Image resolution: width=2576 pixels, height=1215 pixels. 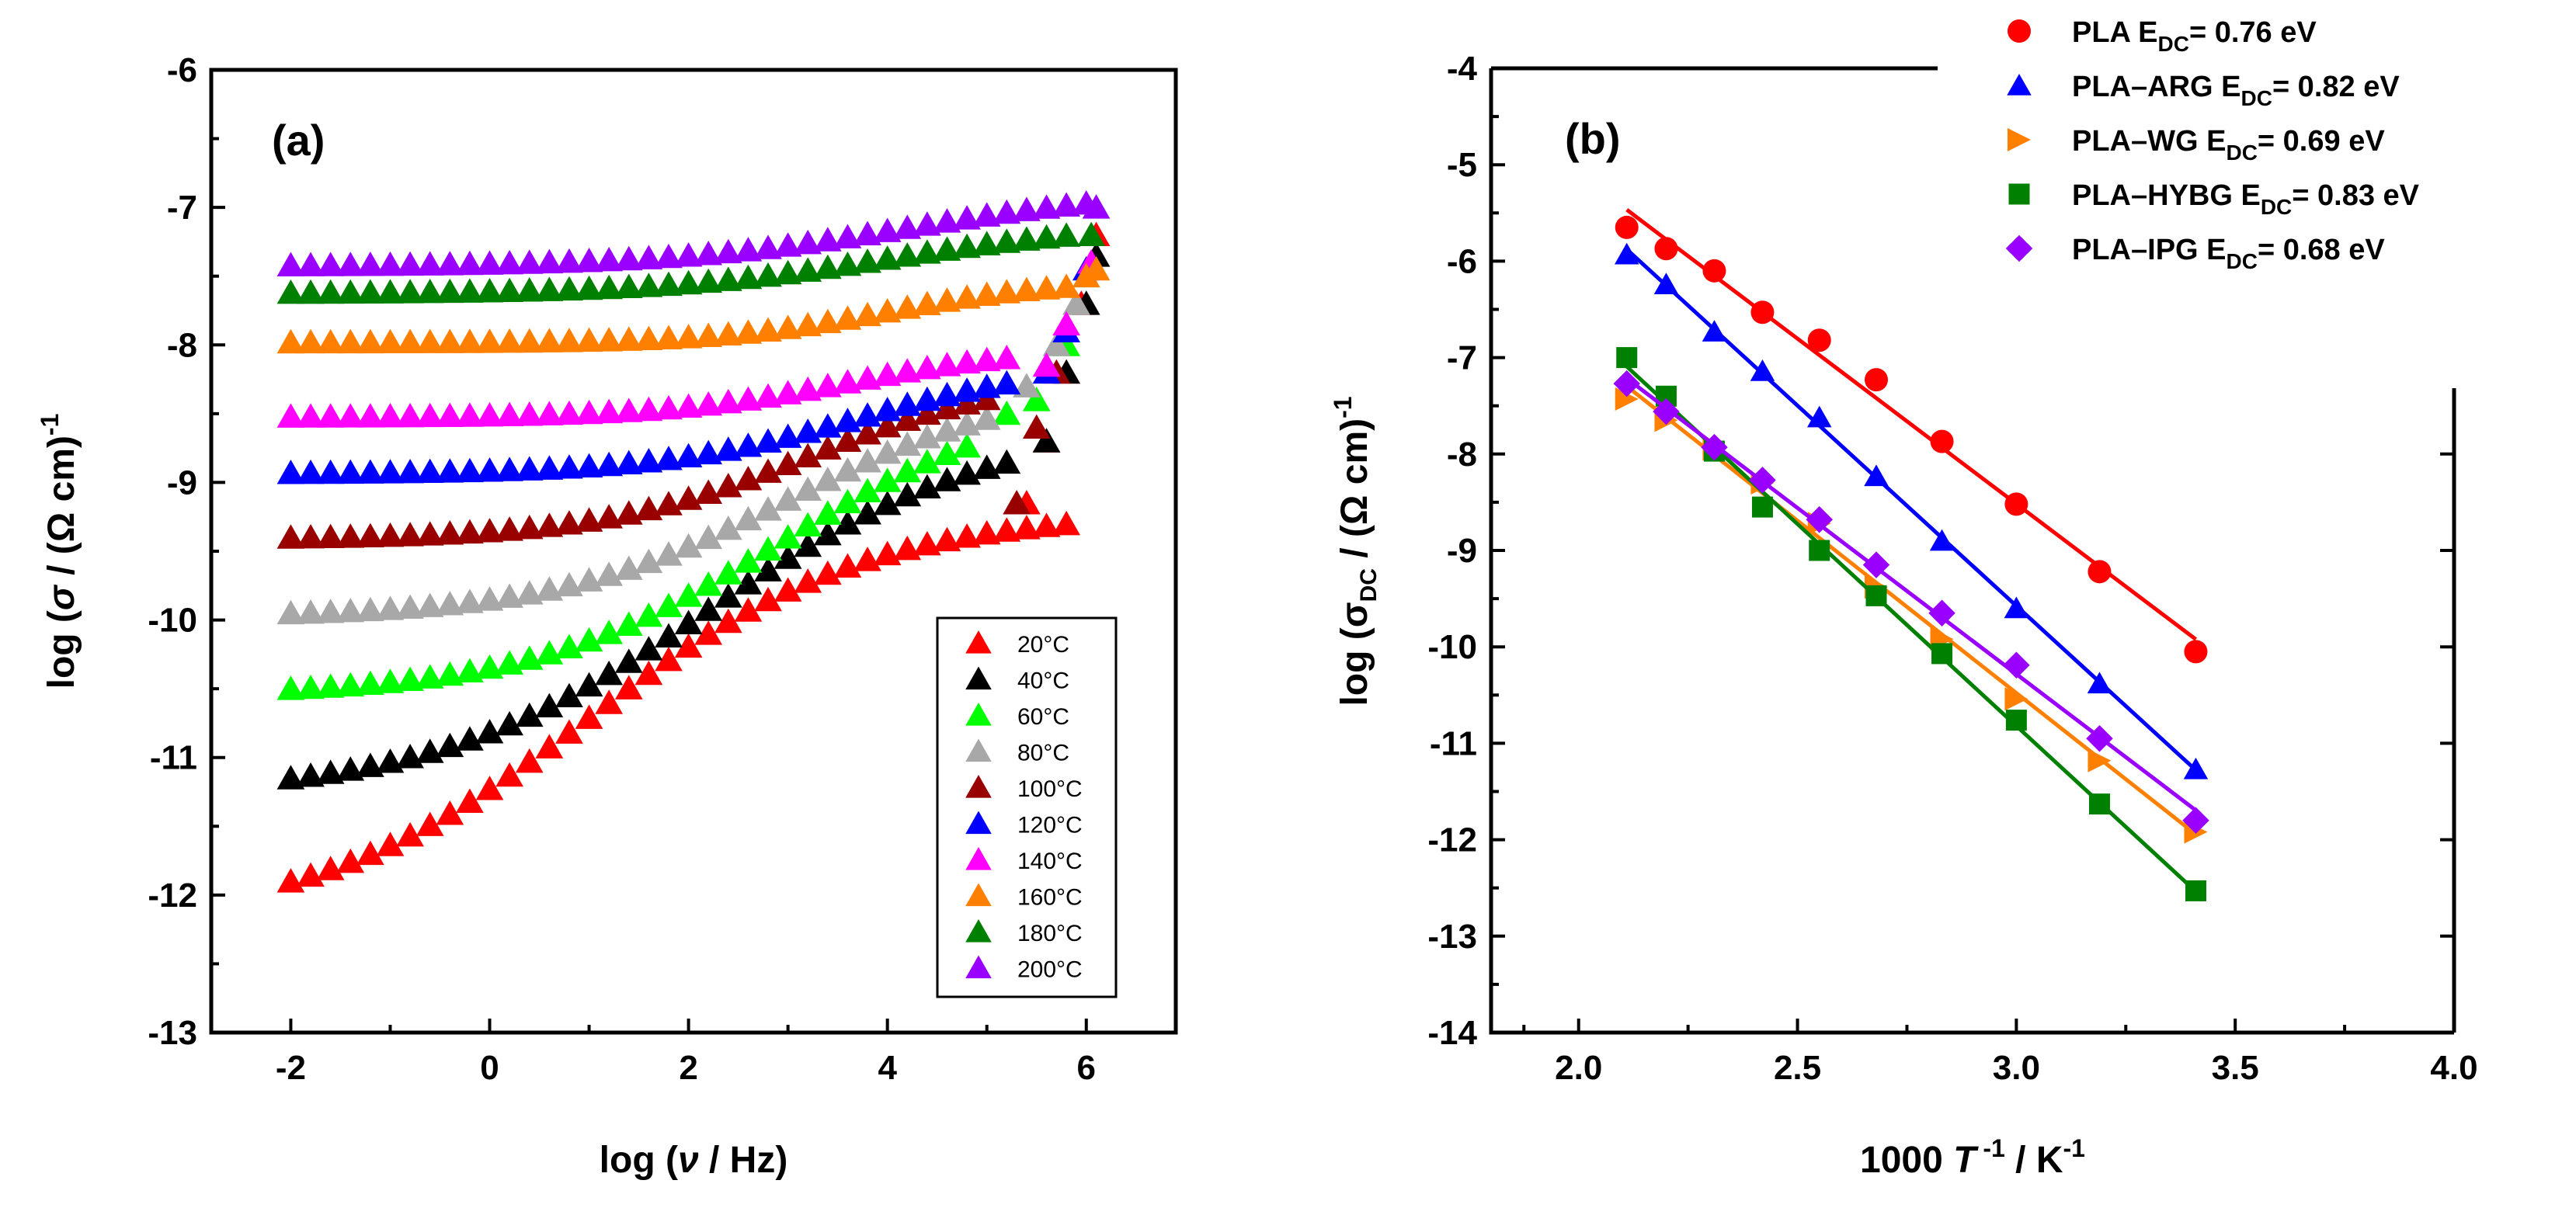 What do you see at coordinates (298, 140) in the screenshot?
I see `panel-a-label: (a)` at bounding box center [298, 140].